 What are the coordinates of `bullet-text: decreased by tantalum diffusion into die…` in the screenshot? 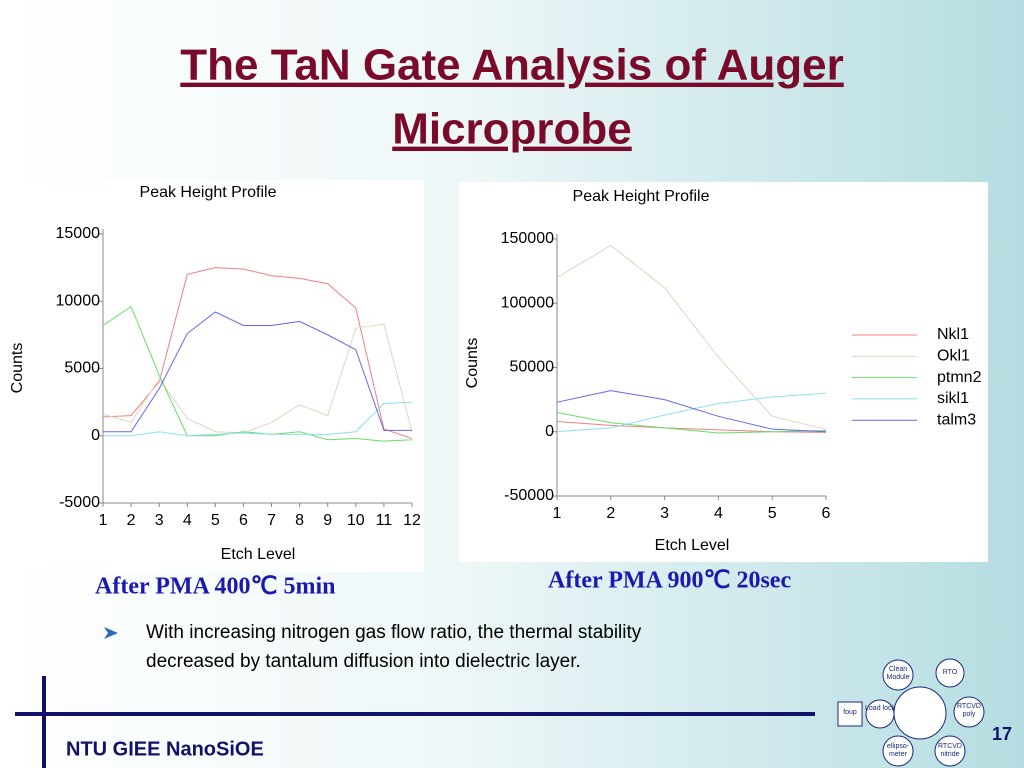 It's located at (363, 661).